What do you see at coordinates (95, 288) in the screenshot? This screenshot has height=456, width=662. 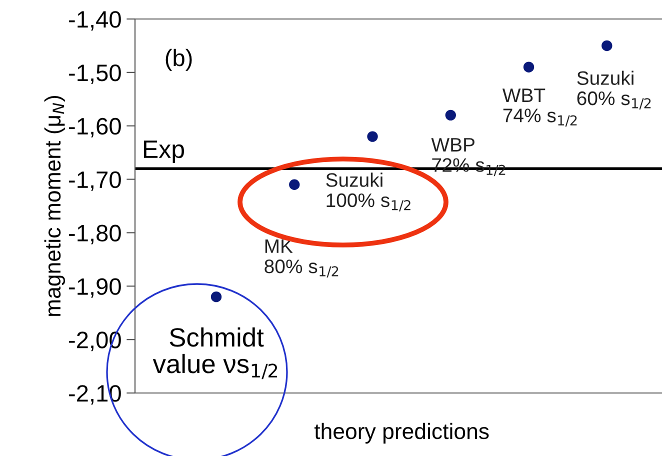 I see `y-tick-label: -1,90` at bounding box center [95, 288].